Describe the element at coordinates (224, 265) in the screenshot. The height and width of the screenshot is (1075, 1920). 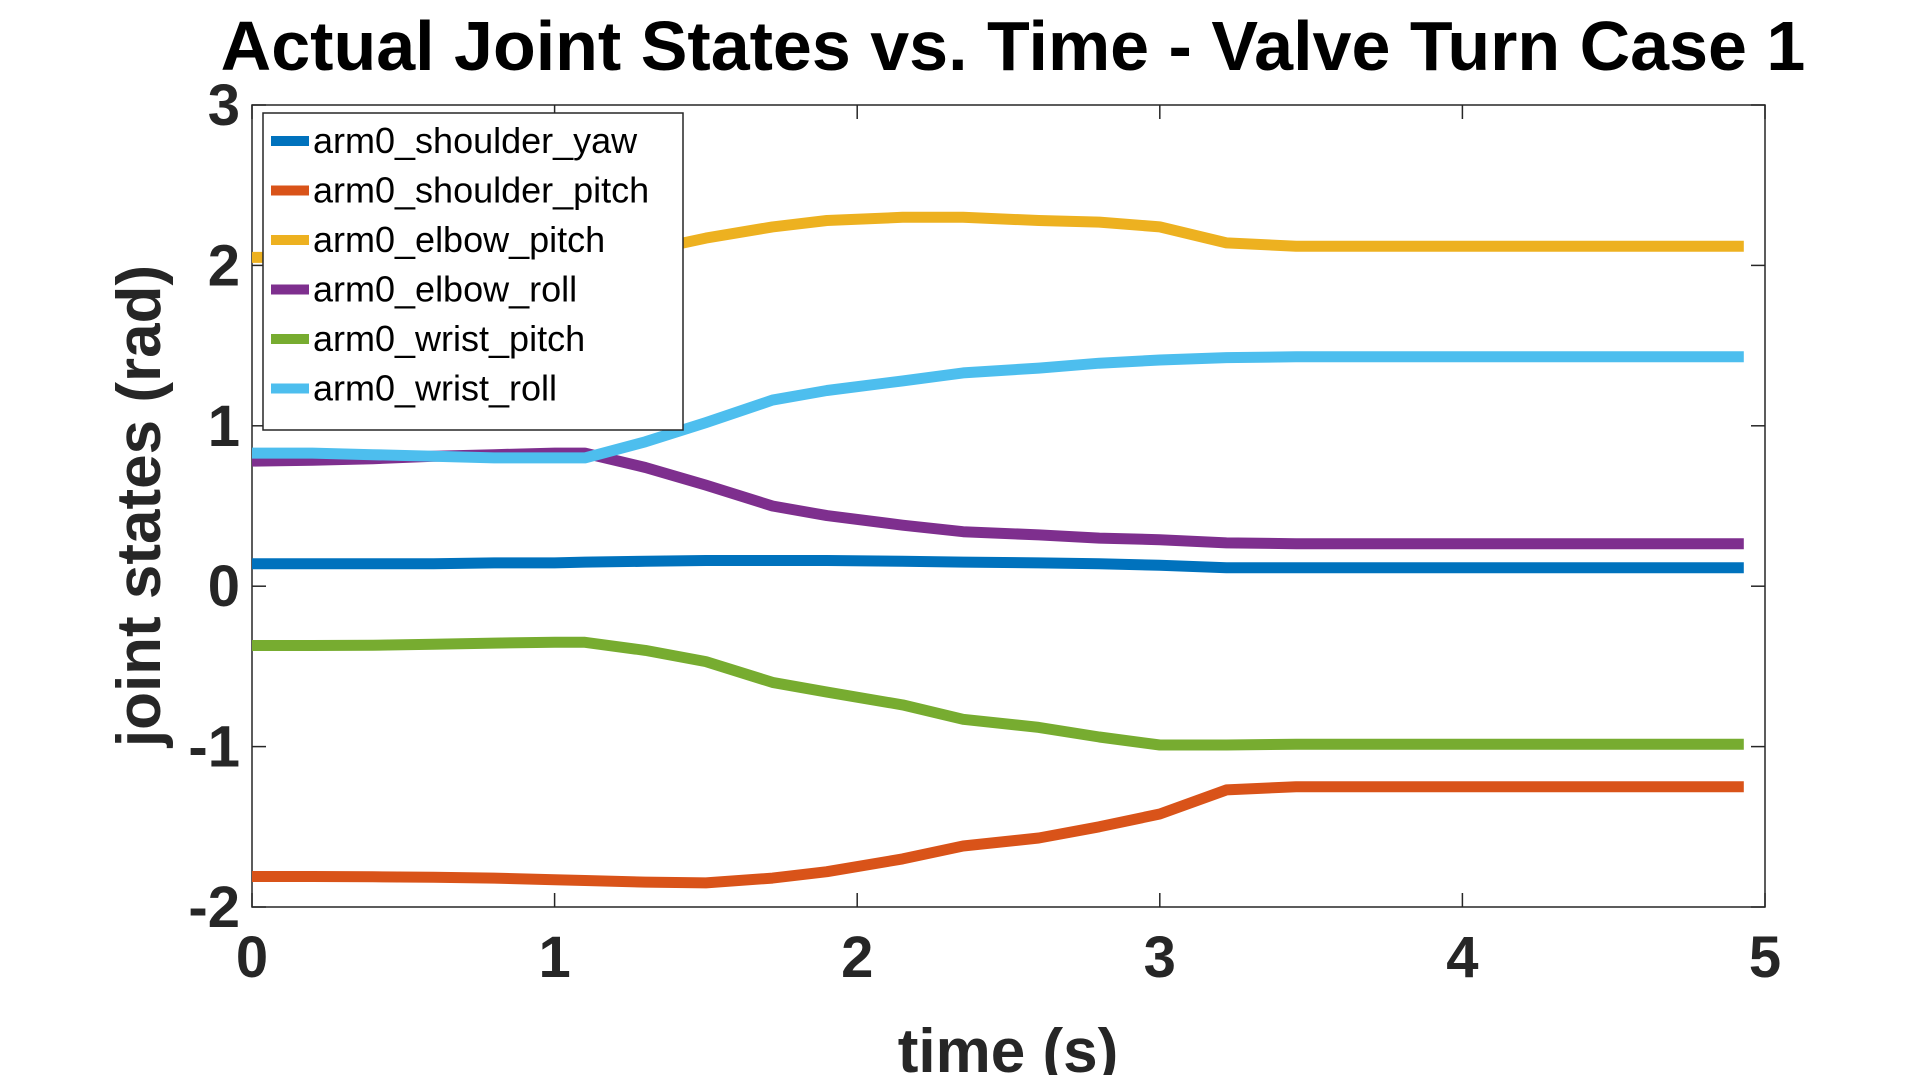
I see `y-tick-label: 2` at that location.